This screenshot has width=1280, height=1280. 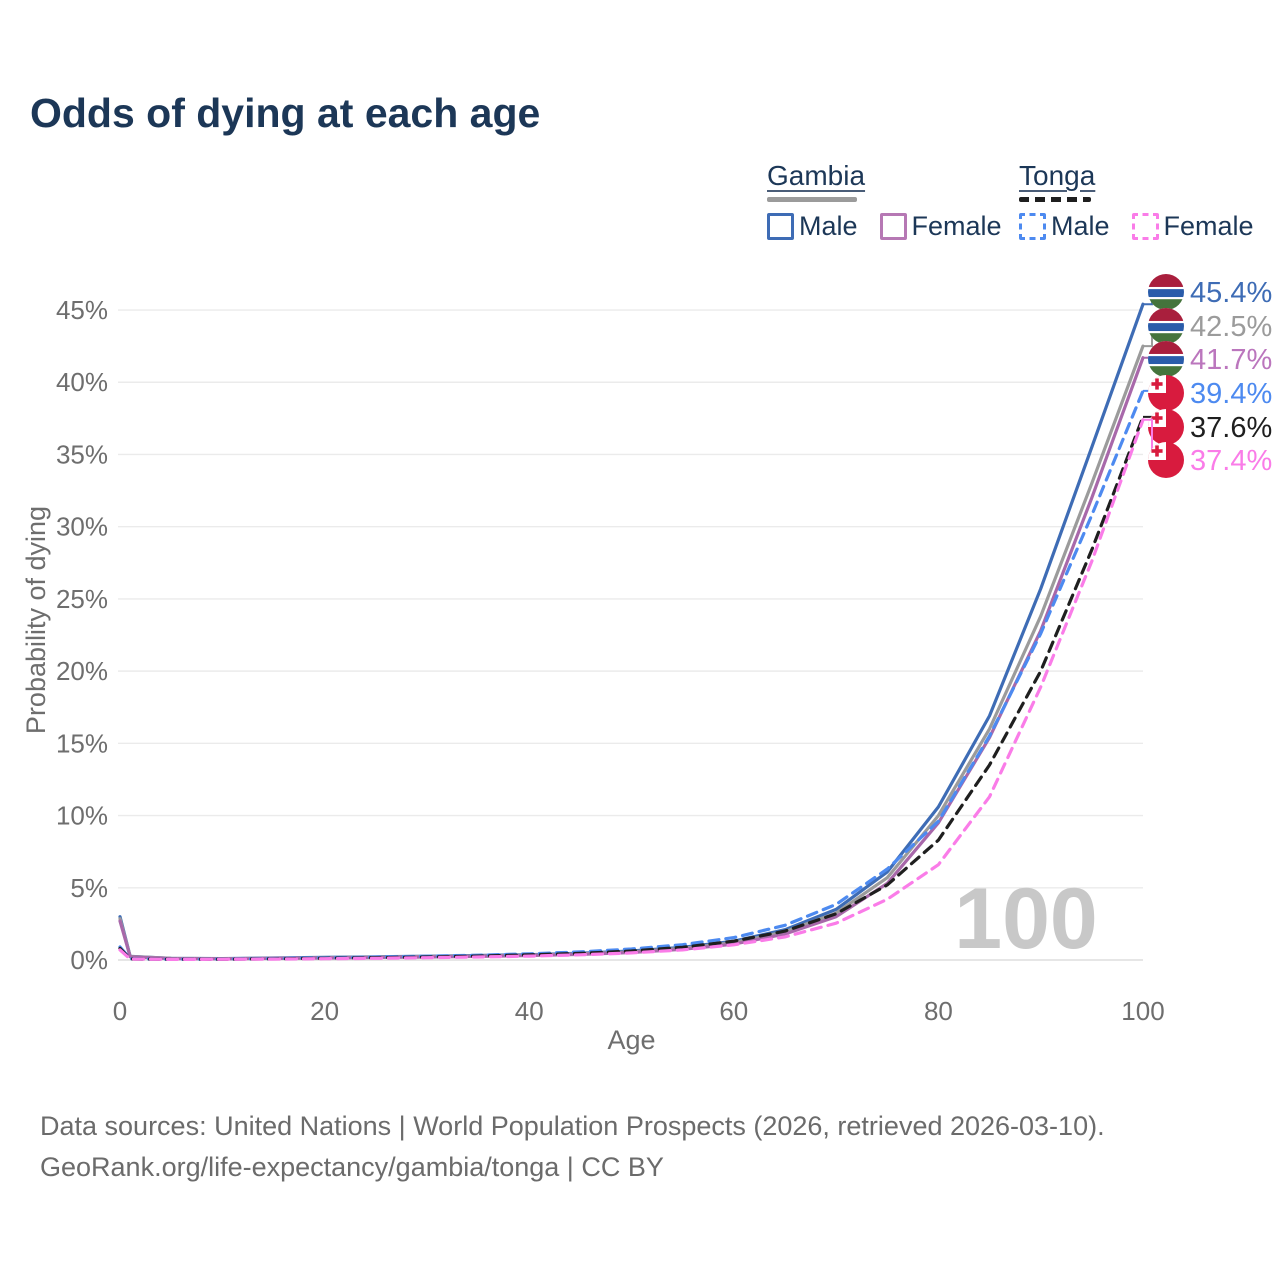 I want to click on legend-item-tonga-female: Female, so click(x=1192, y=226).